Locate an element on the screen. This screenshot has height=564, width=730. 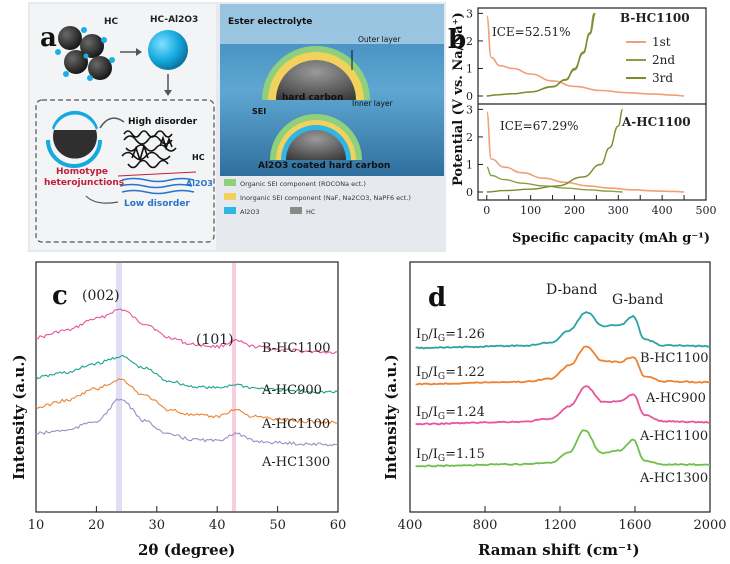
b-legend-item: 2nd is located at coordinates (663, 60).